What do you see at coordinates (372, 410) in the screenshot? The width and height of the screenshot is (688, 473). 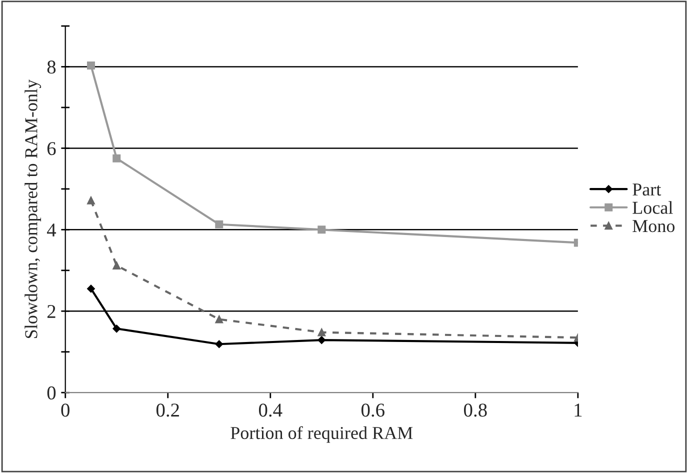 I see `x-tick-label: 0.6` at bounding box center [372, 410].